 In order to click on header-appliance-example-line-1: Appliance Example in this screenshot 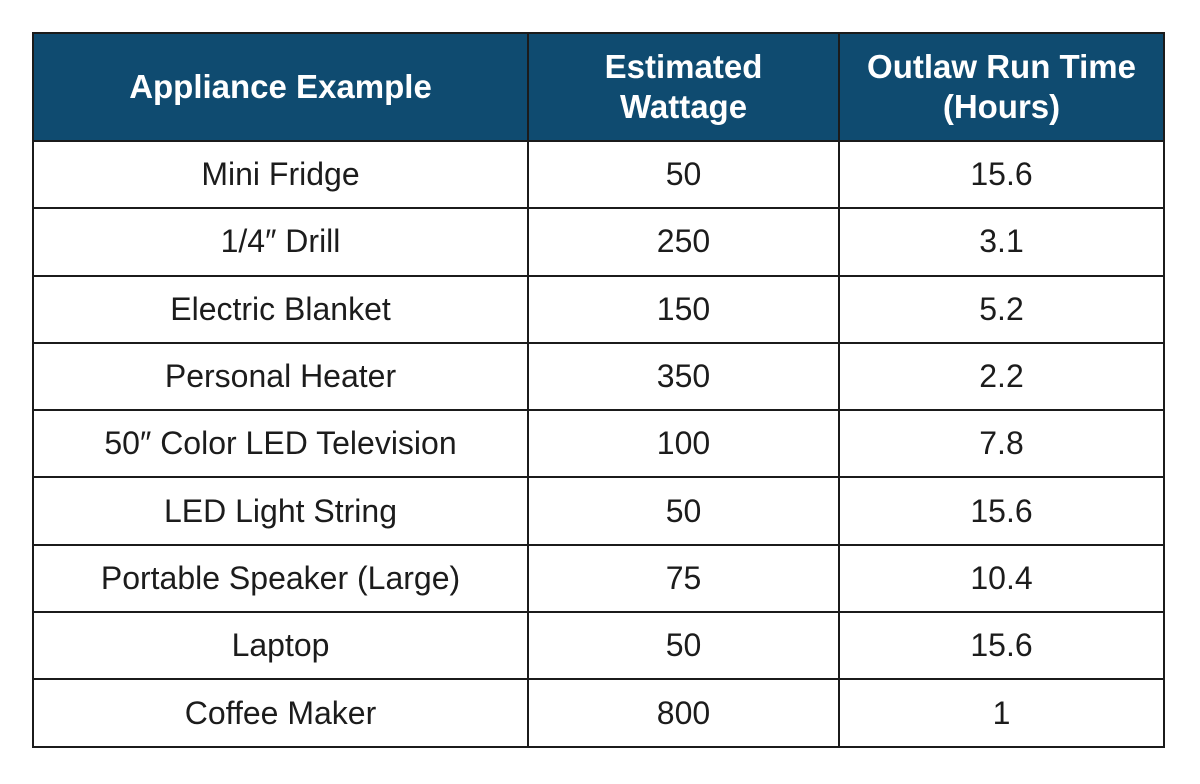, I will do `click(280, 86)`.